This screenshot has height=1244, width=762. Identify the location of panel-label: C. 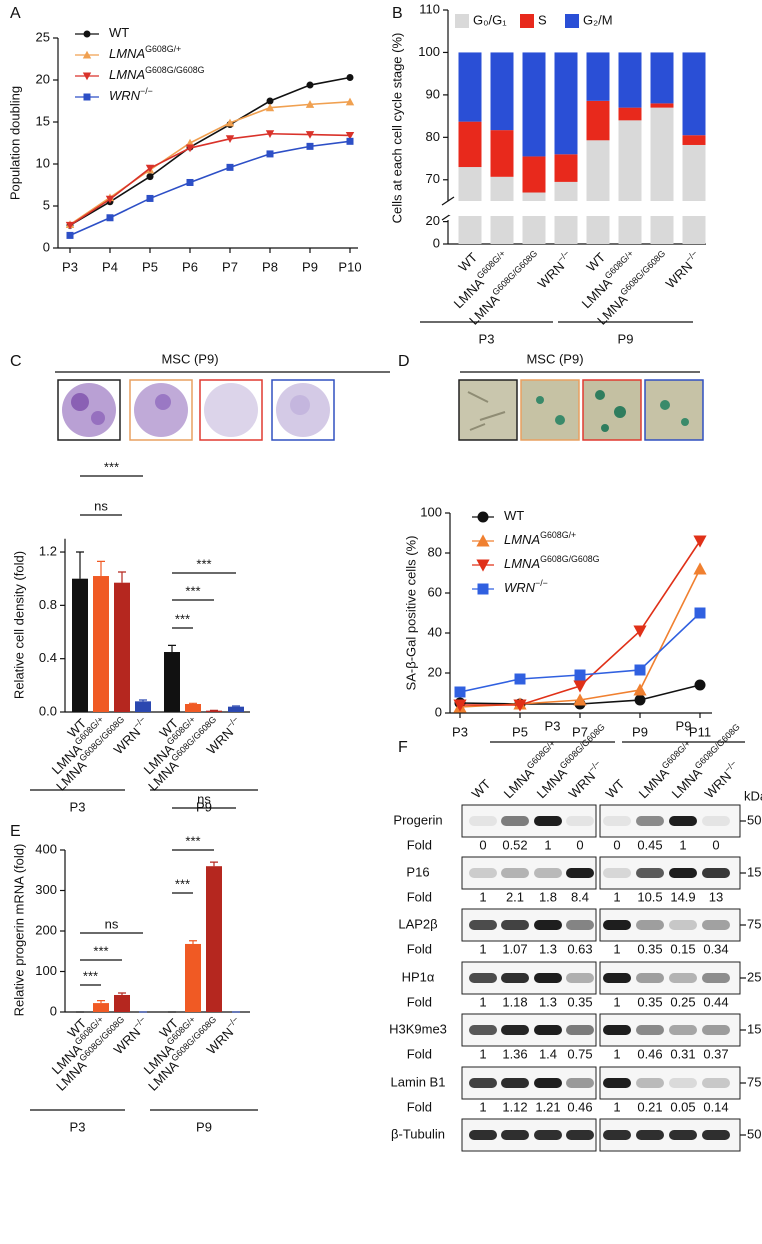
(16, 361).